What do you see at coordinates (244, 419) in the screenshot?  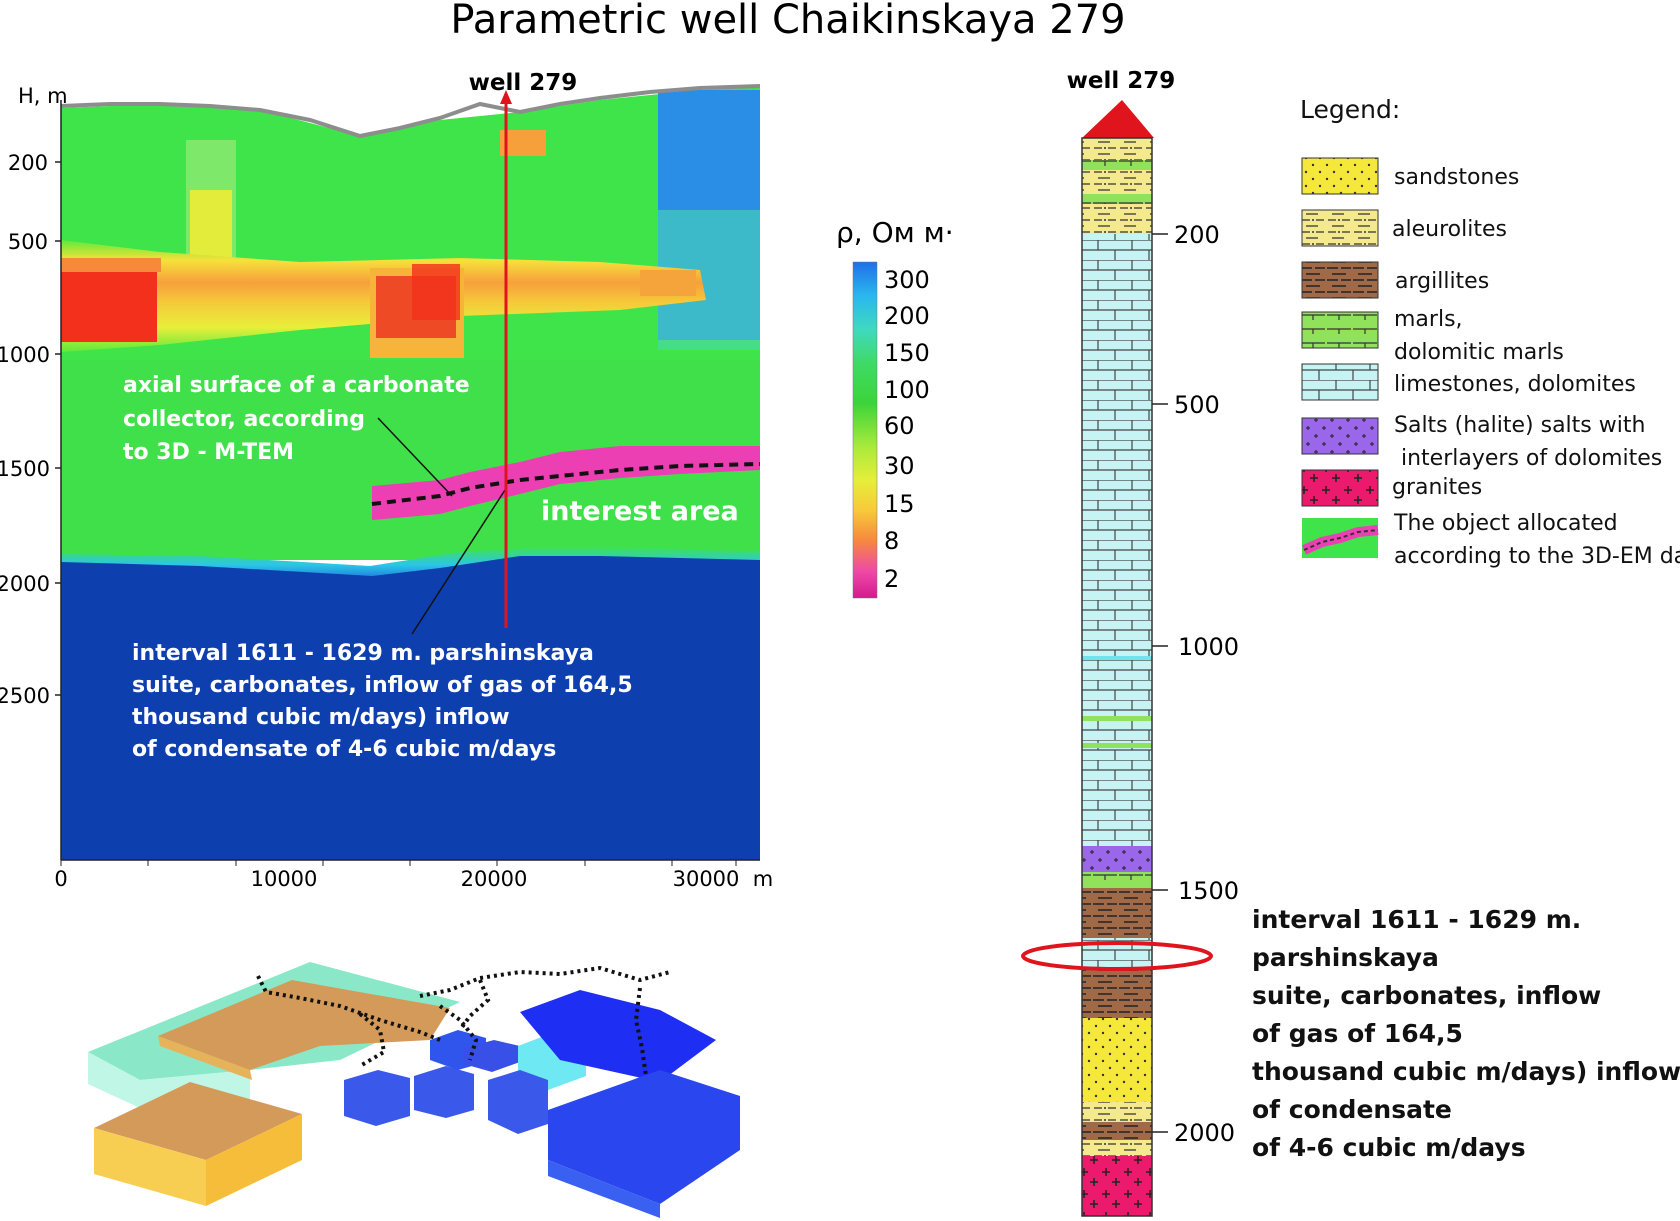 I see `axial-note-line-2: collector, according` at bounding box center [244, 419].